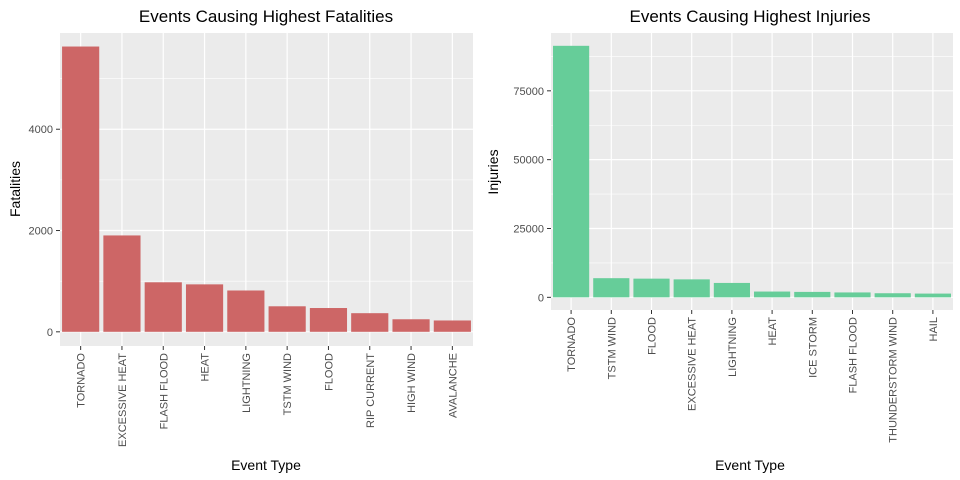 This screenshot has height=480, width=960. I want to click on fatalities-y-axis-title: Fatalities, so click(15, 189).